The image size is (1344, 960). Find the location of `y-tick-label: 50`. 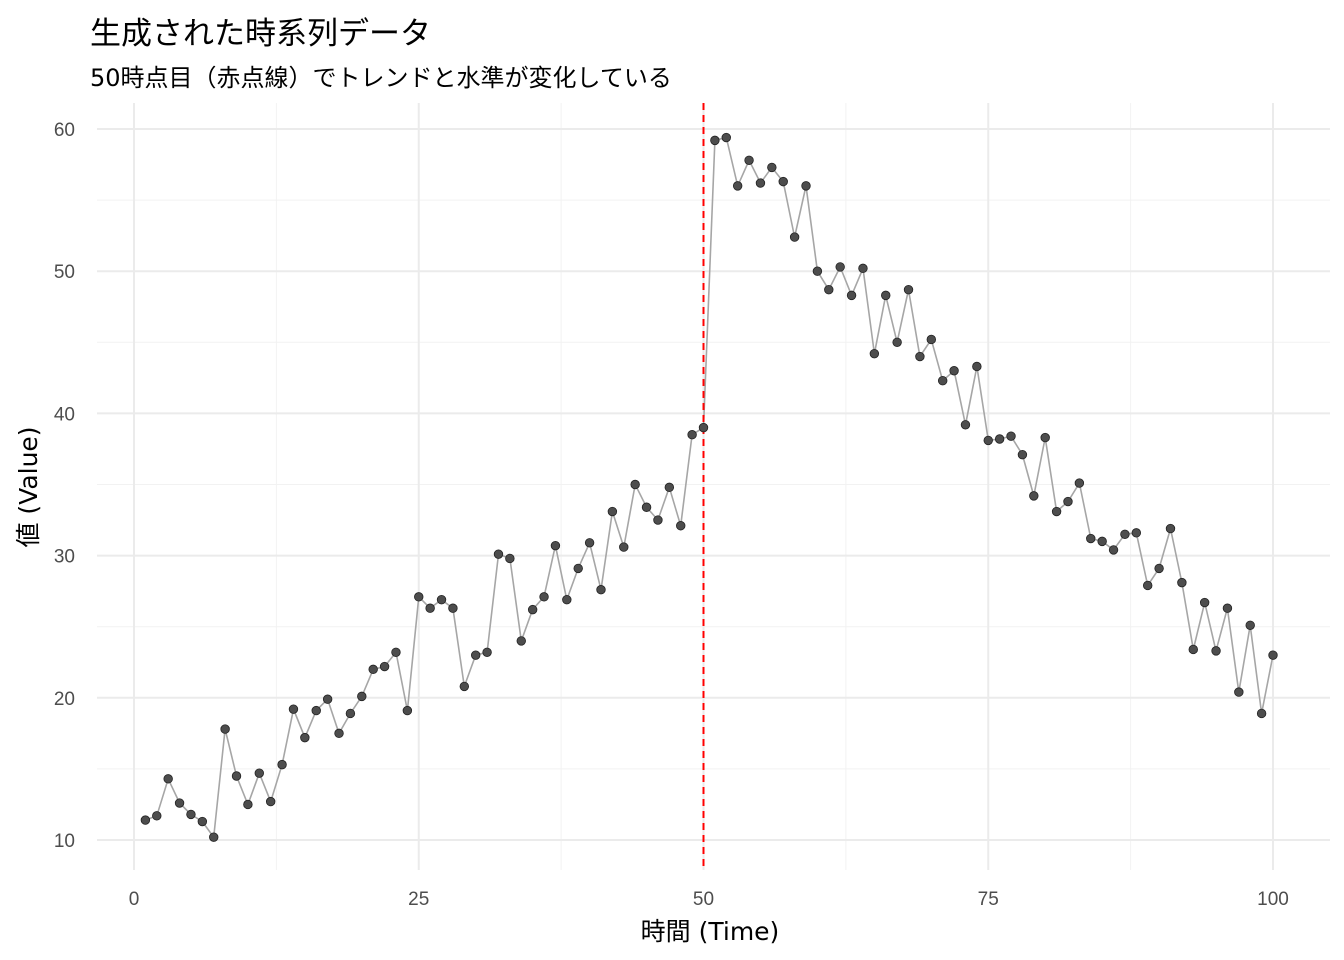

y-tick-label: 50 is located at coordinates (64, 272).